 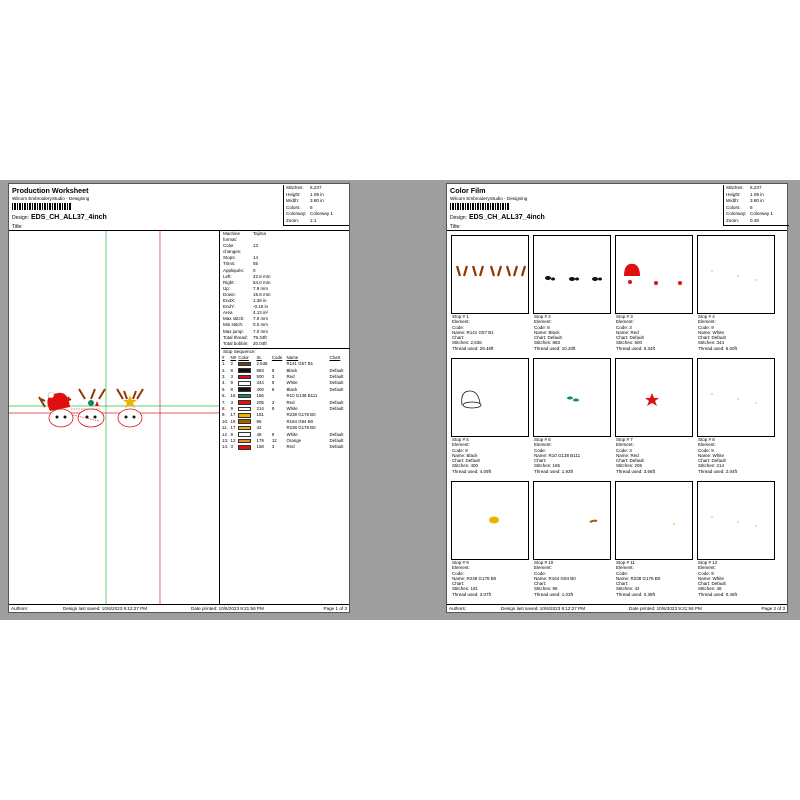 I want to click on machine-info-row: Down: 19.8 mm, so click(x=247, y=294).